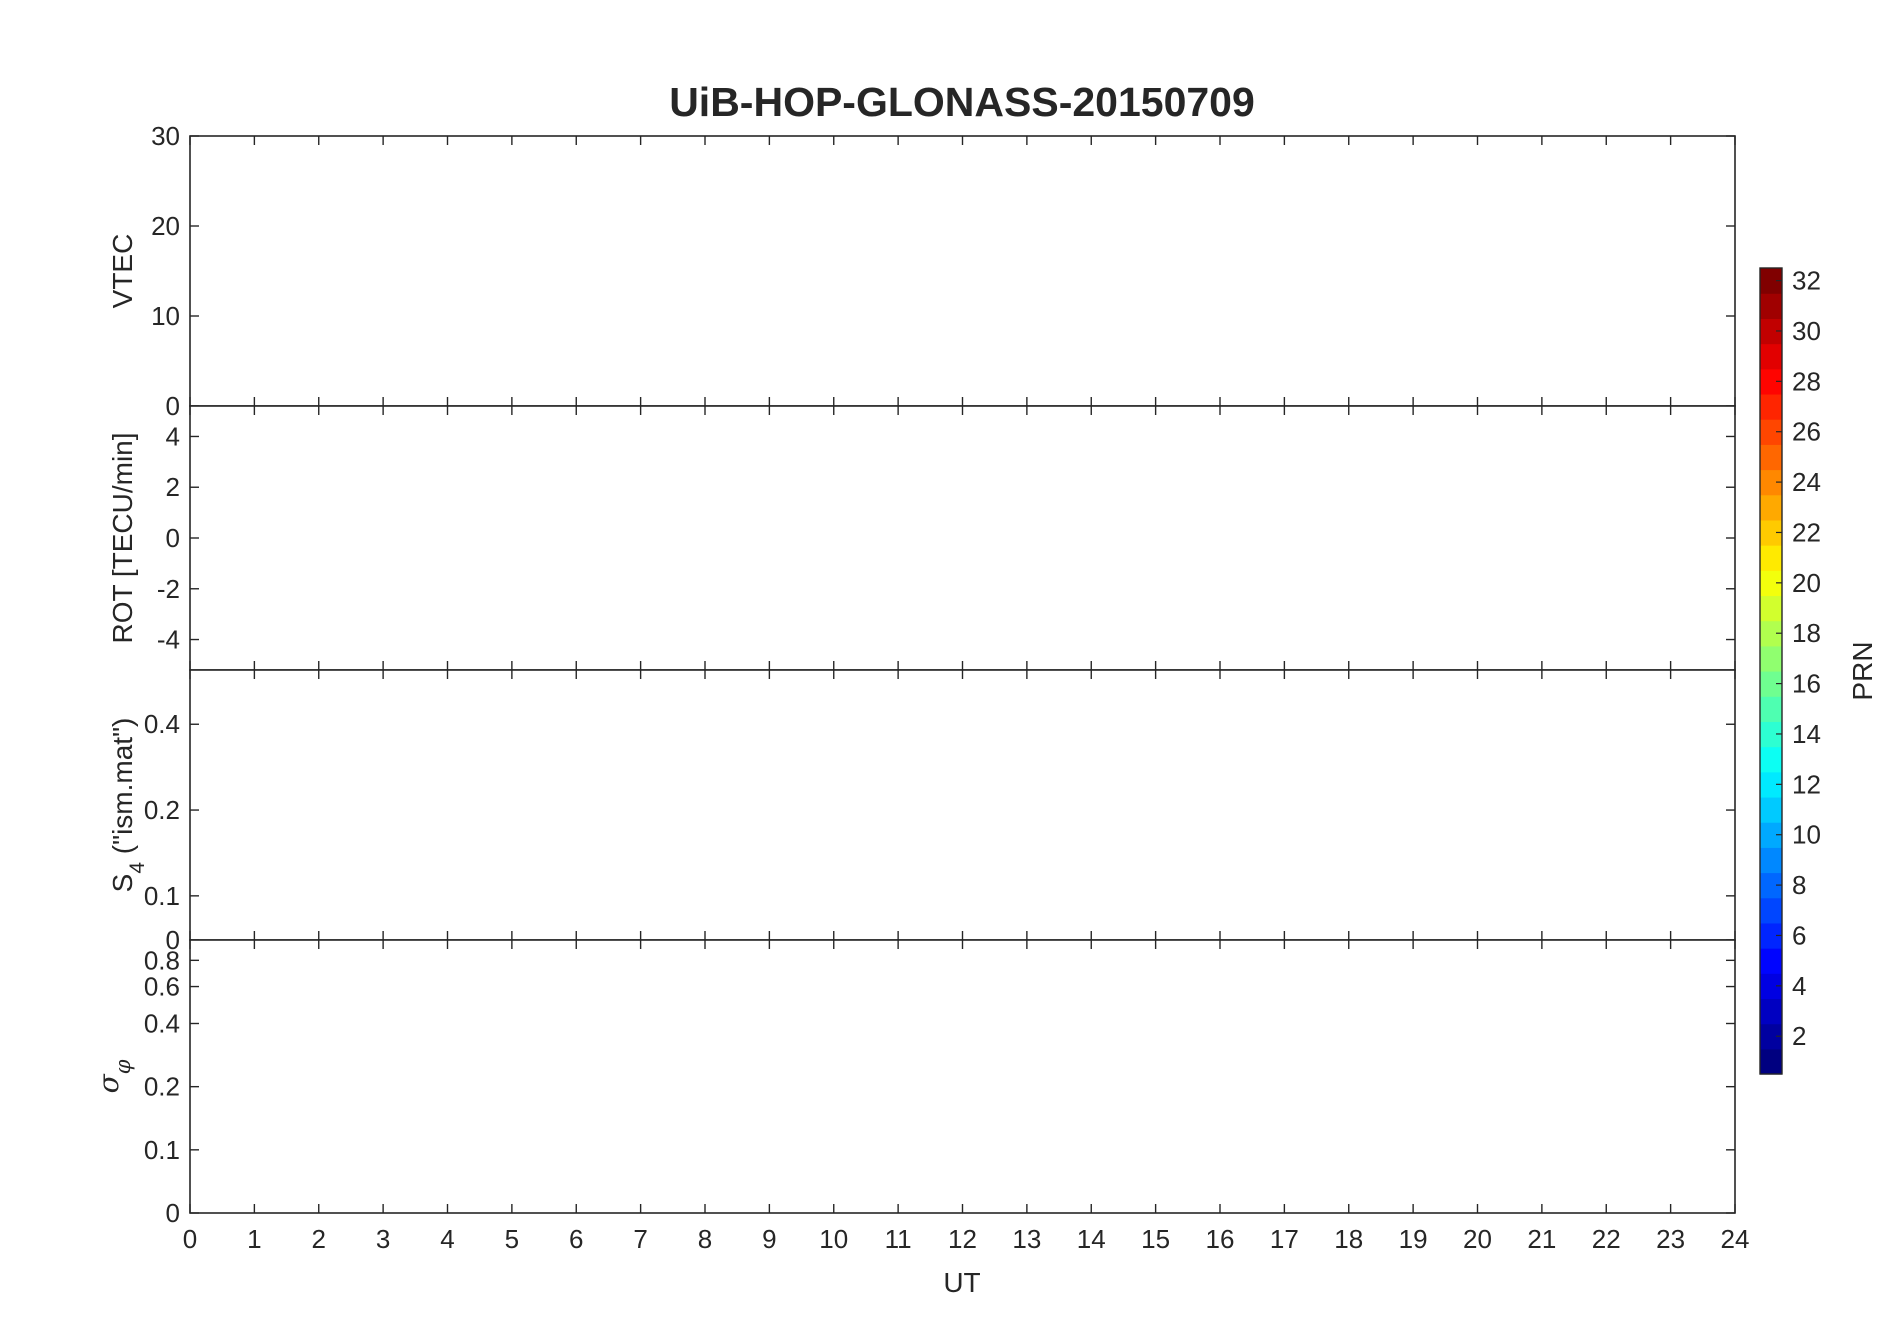 Image resolution: width=1902 pixels, height=1330 pixels. I want to click on panel-sigma-ylabel: σφ, so click(113, 1076).